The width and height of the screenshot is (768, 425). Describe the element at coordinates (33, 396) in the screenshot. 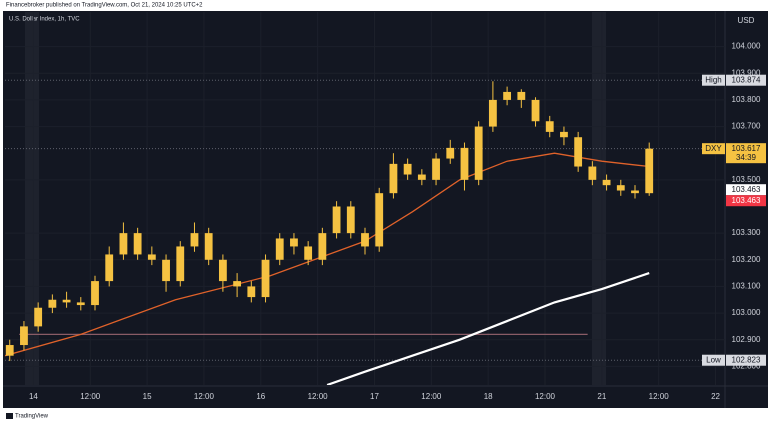

I see `x-tick-label: 14` at that location.